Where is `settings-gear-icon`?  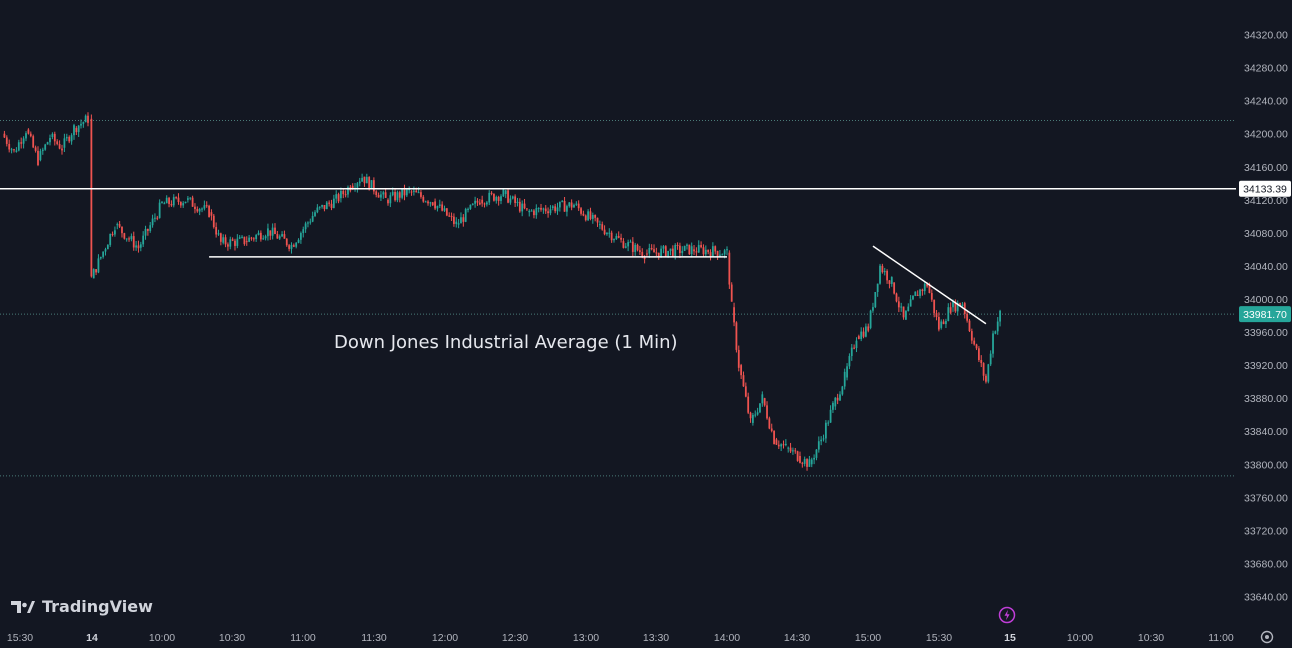
settings-gear-icon is located at coordinates (1267, 637).